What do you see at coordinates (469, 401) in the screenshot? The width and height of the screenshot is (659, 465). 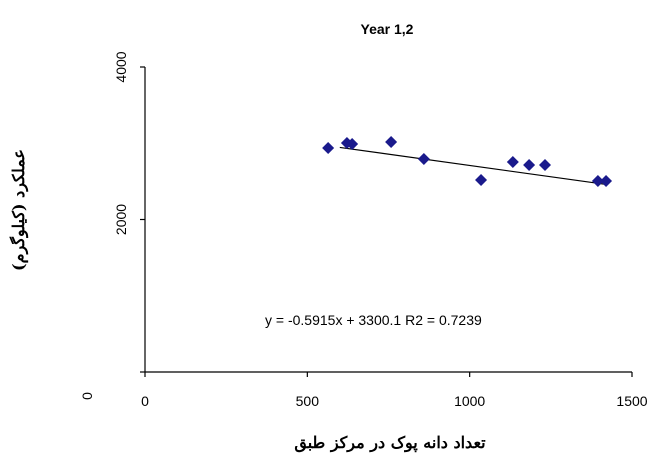 I see `x-tick-label: 1000` at bounding box center [469, 401].